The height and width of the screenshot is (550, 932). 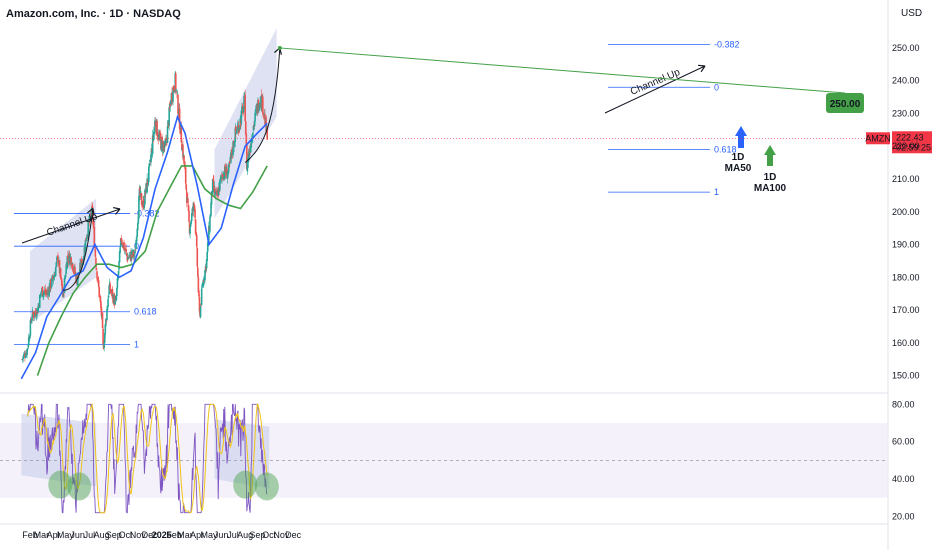 What do you see at coordinates (655, 82) in the screenshot?
I see `channel-right-label: Channel Up` at bounding box center [655, 82].